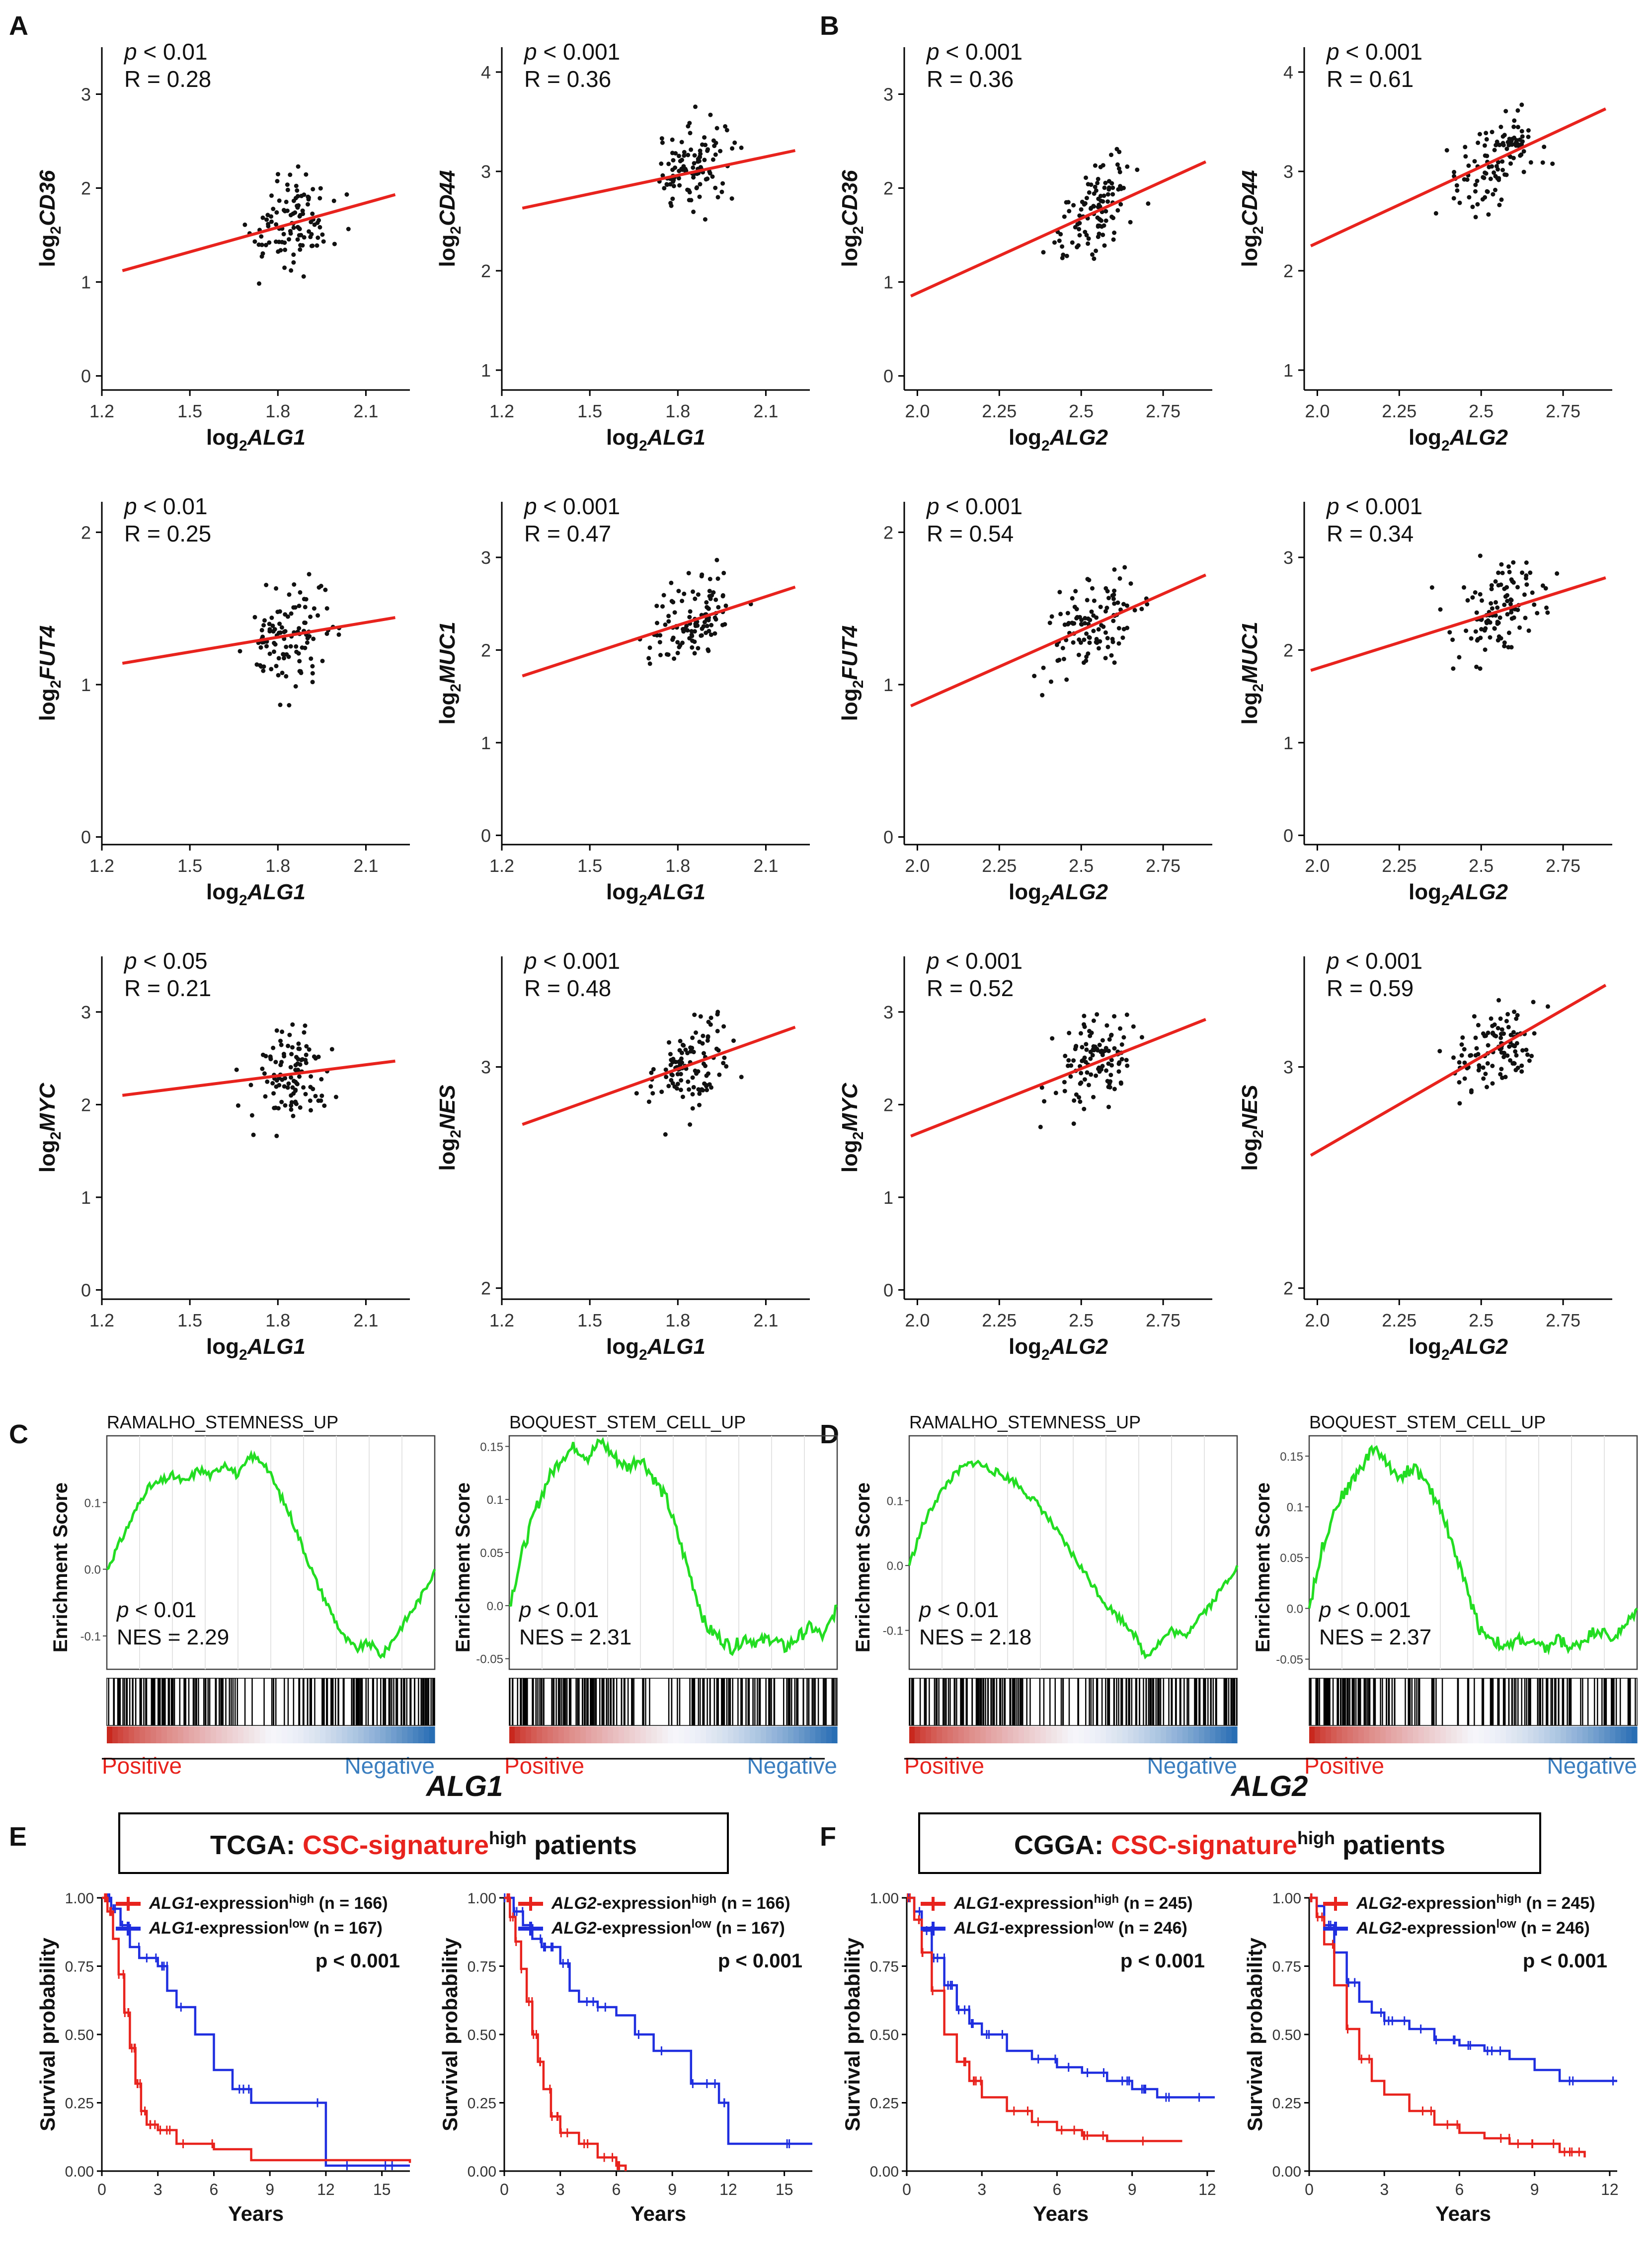  I want to click on regression-line, so click(259, 232).